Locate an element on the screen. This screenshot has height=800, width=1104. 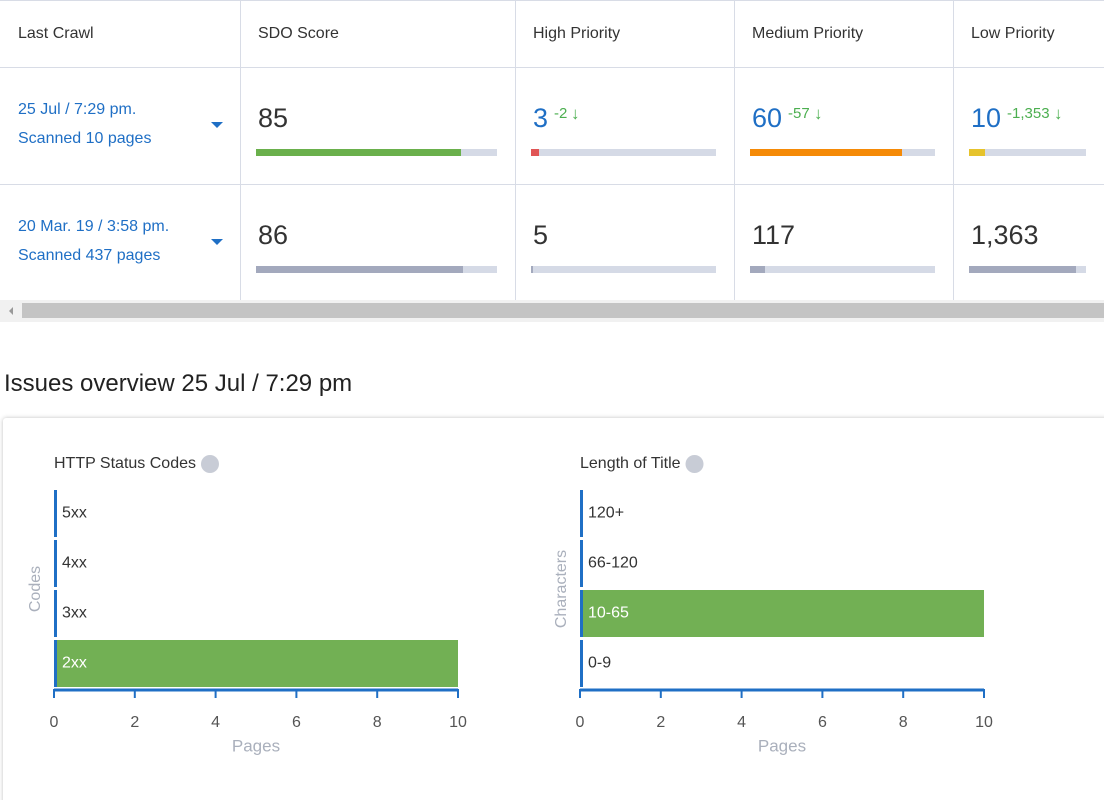
category-label: 120+ is located at coordinates (606, 513).